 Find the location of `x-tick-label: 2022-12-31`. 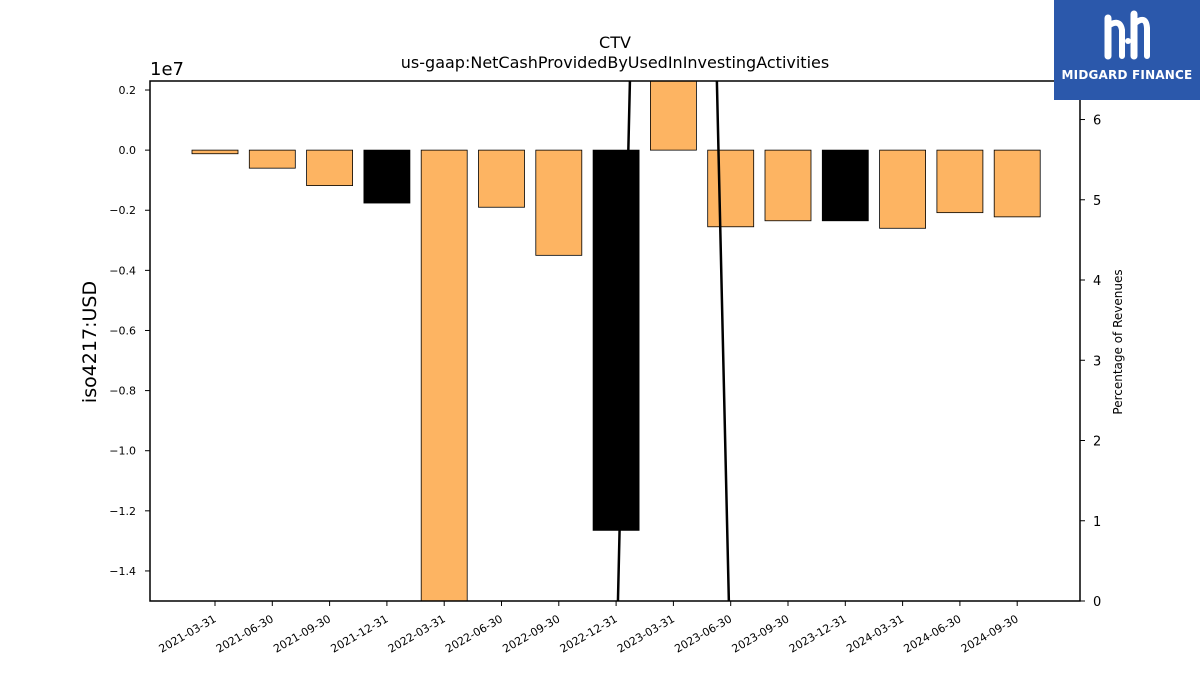

x-tick-label: 2022-12-31 is located at coordinates (589, 633).